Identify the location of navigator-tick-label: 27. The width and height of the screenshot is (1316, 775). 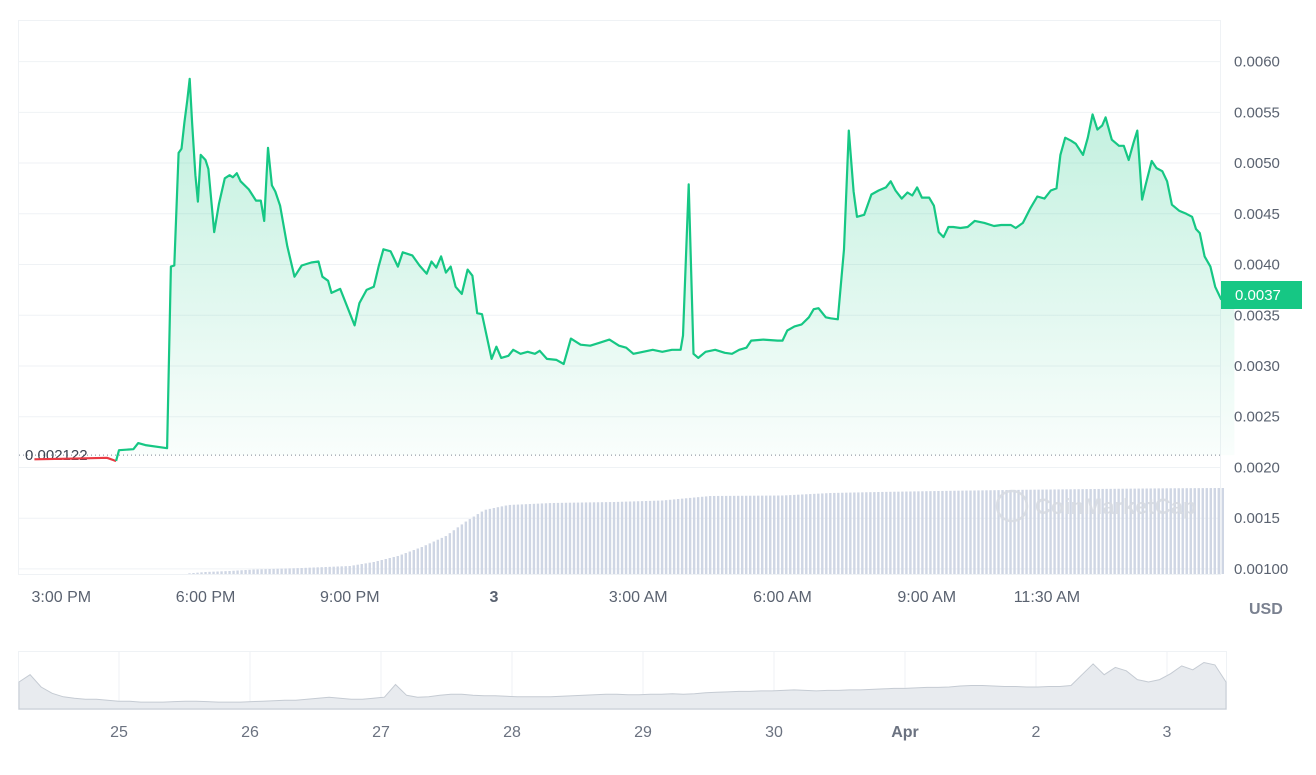
(381, 732).